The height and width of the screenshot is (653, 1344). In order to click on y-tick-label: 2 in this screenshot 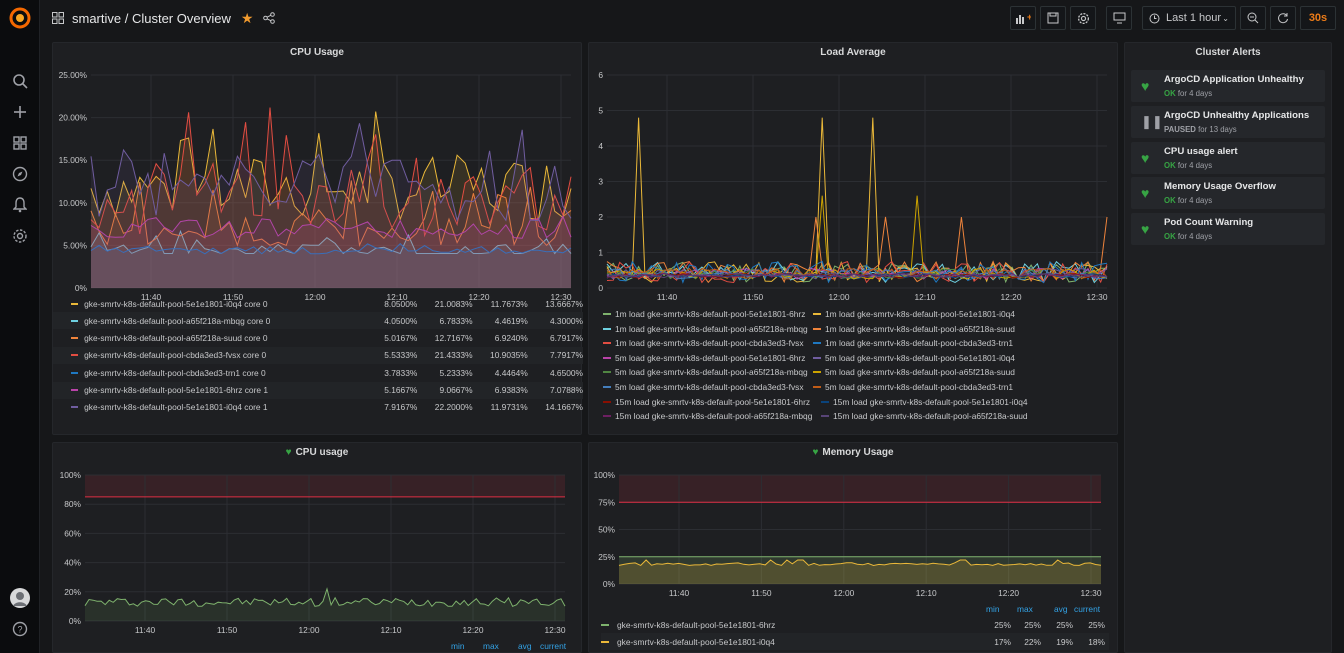, I will do `click(600, 217)`.